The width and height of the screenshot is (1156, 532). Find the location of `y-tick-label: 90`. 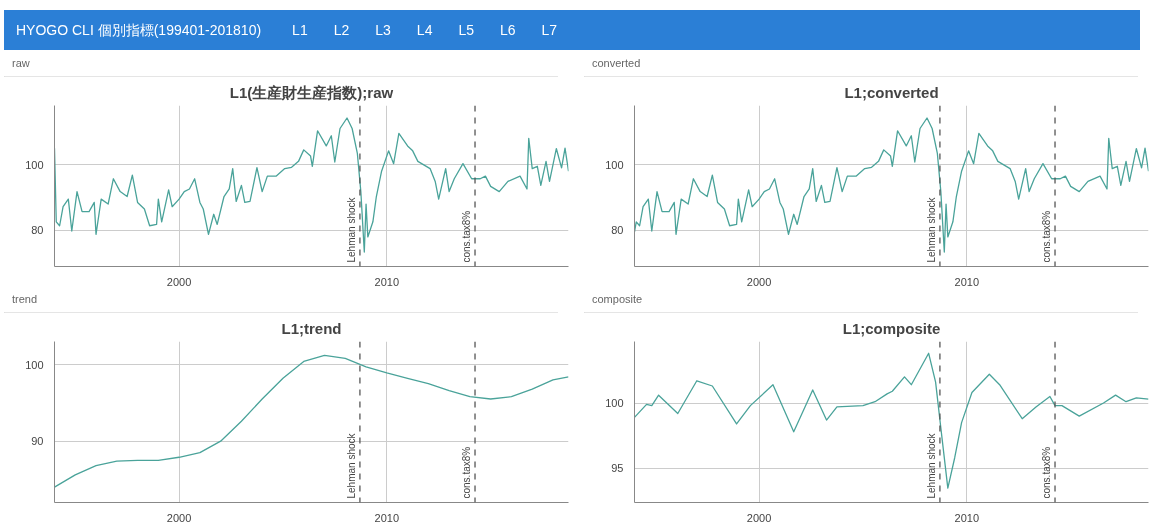

y-tick-label: 90 is located at coordinates (37, 441).